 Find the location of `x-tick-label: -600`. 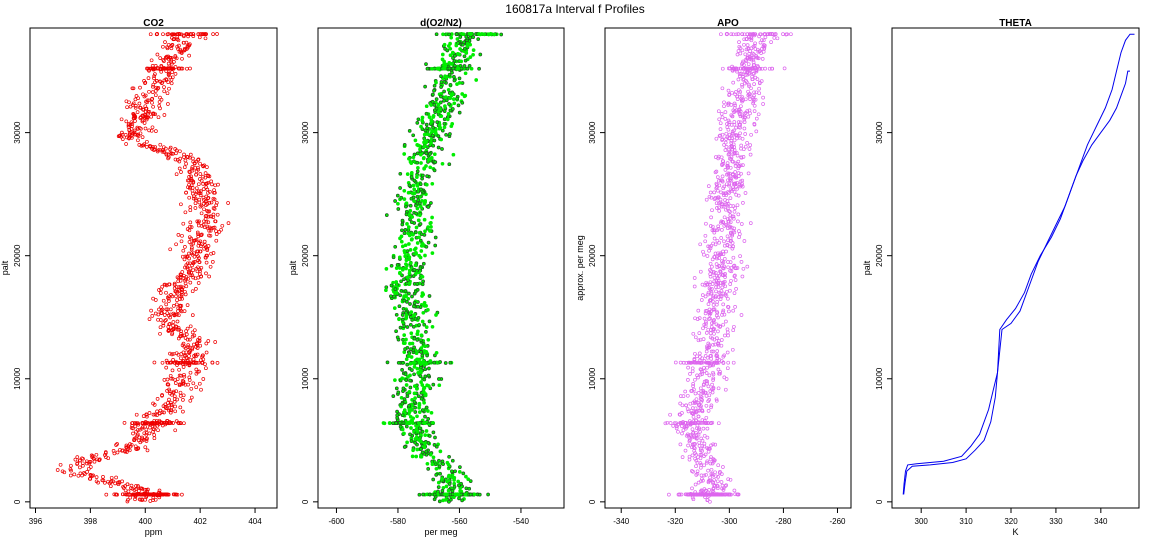

x-tick-label: -600 is located at coordinates (336, 521).